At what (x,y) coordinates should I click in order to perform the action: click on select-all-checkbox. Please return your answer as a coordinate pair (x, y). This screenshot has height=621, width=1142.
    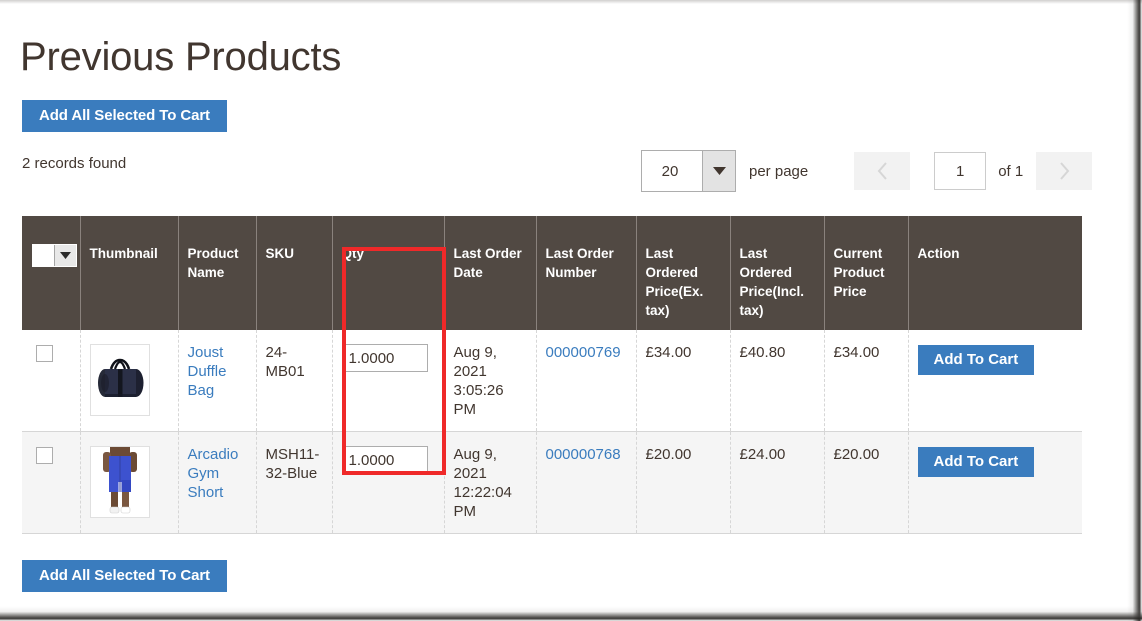
    Looking at the image, I should click on (43, 255).